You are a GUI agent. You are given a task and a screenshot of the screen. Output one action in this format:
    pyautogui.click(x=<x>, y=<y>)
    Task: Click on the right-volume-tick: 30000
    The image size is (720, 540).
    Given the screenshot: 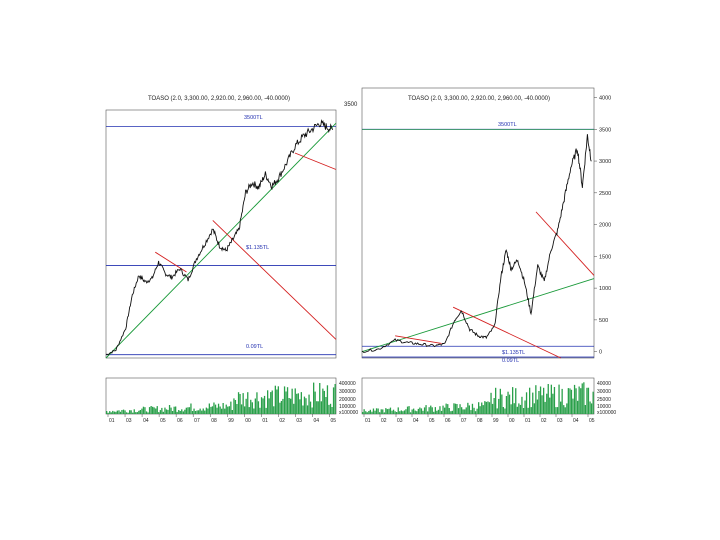 What is the action you would take?
    pyautogui.click(x=604, y=392)
    